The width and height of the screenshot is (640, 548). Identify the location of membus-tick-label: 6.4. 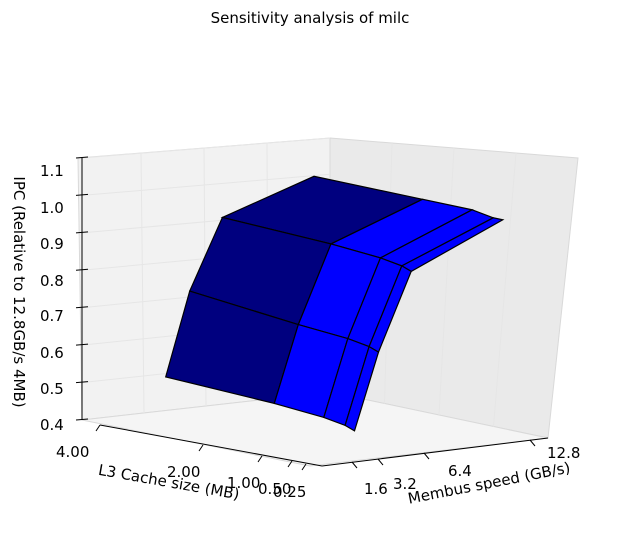
(460, 471).